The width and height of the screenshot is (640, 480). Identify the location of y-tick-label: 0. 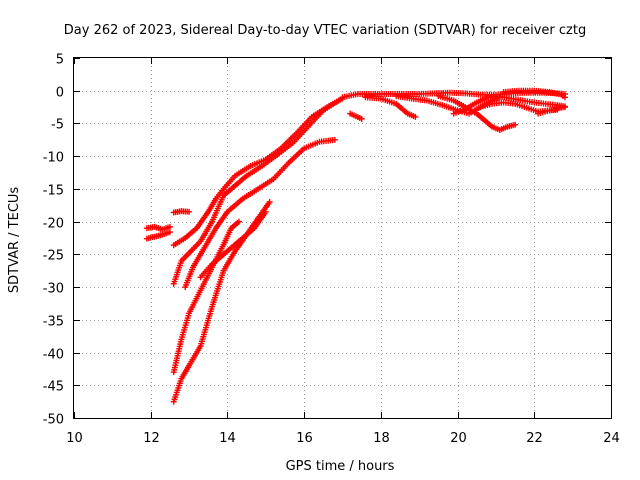
(60, 93).